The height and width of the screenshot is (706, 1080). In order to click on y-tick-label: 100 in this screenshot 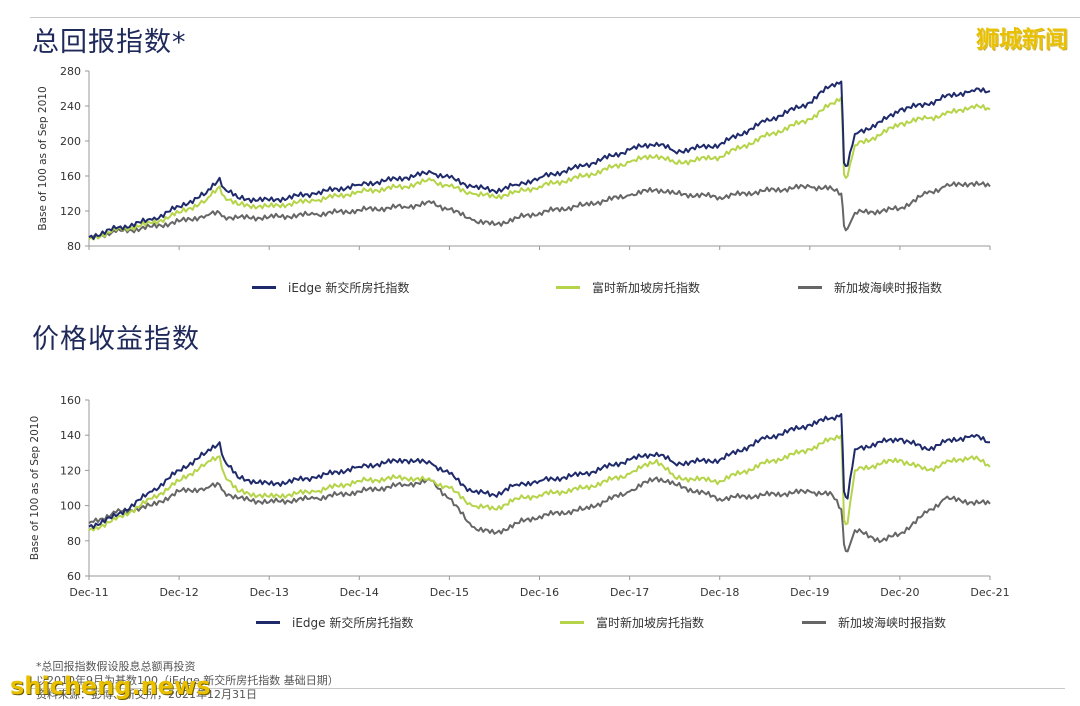, I will do `click(70, 506)`.